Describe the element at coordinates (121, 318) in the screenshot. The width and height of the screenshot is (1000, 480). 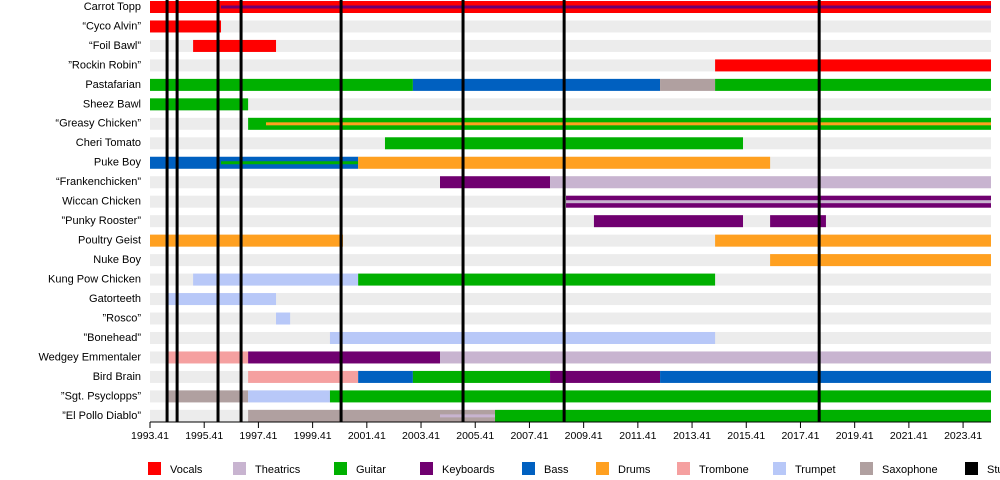
I see `row-label: ”Rosco”` at that location.